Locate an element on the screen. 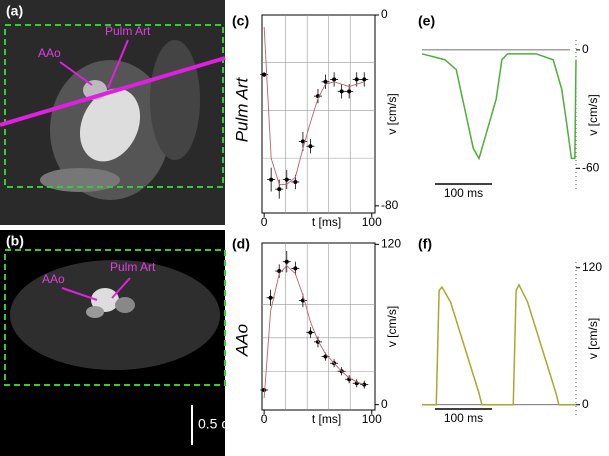 Image resolution: width=609 pixels, height=456 pixels. row-label: Pulm Art is located at coordinates (241, 109).